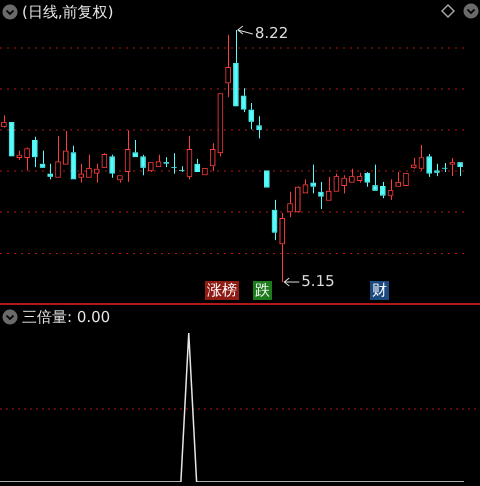 The height and width of the screenshot is (486, 480). I want to click on chart-title: (日线,前复权), so click(68, 12).